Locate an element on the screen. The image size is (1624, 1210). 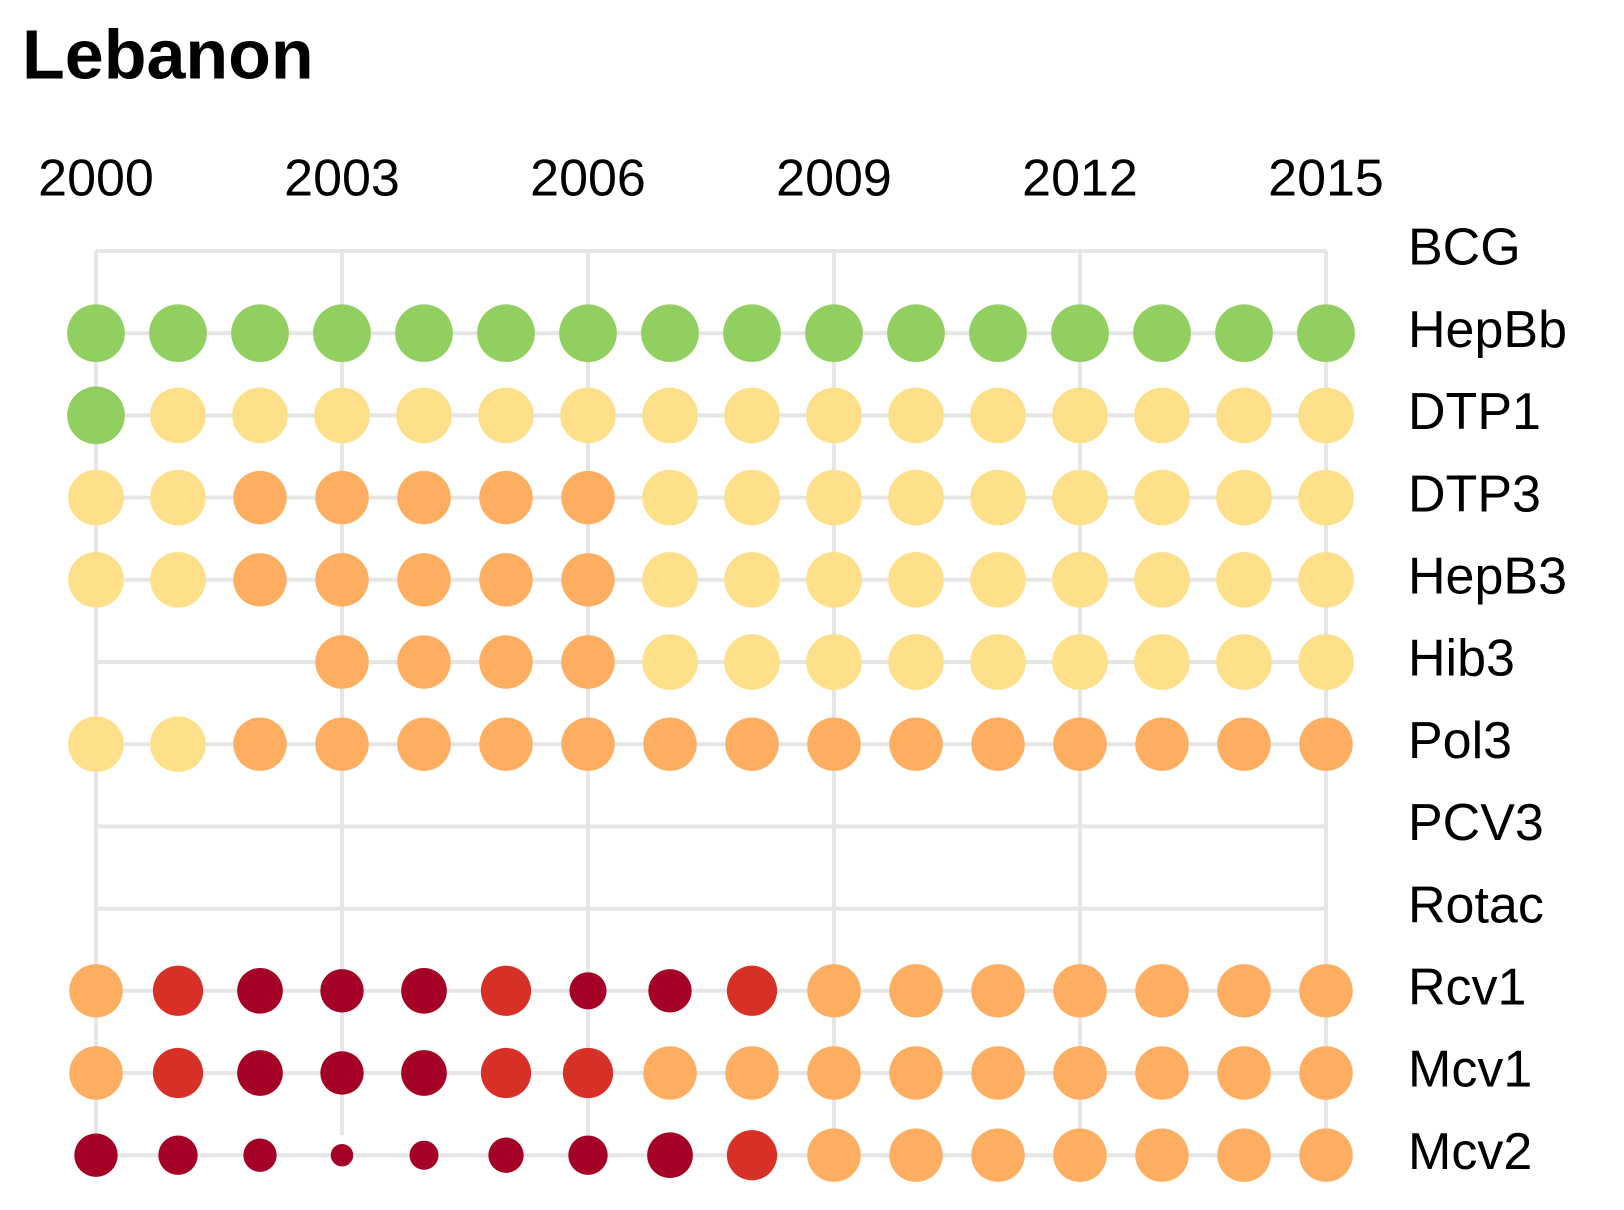
row-label: HepBb is located at coordinates (1487, 330).